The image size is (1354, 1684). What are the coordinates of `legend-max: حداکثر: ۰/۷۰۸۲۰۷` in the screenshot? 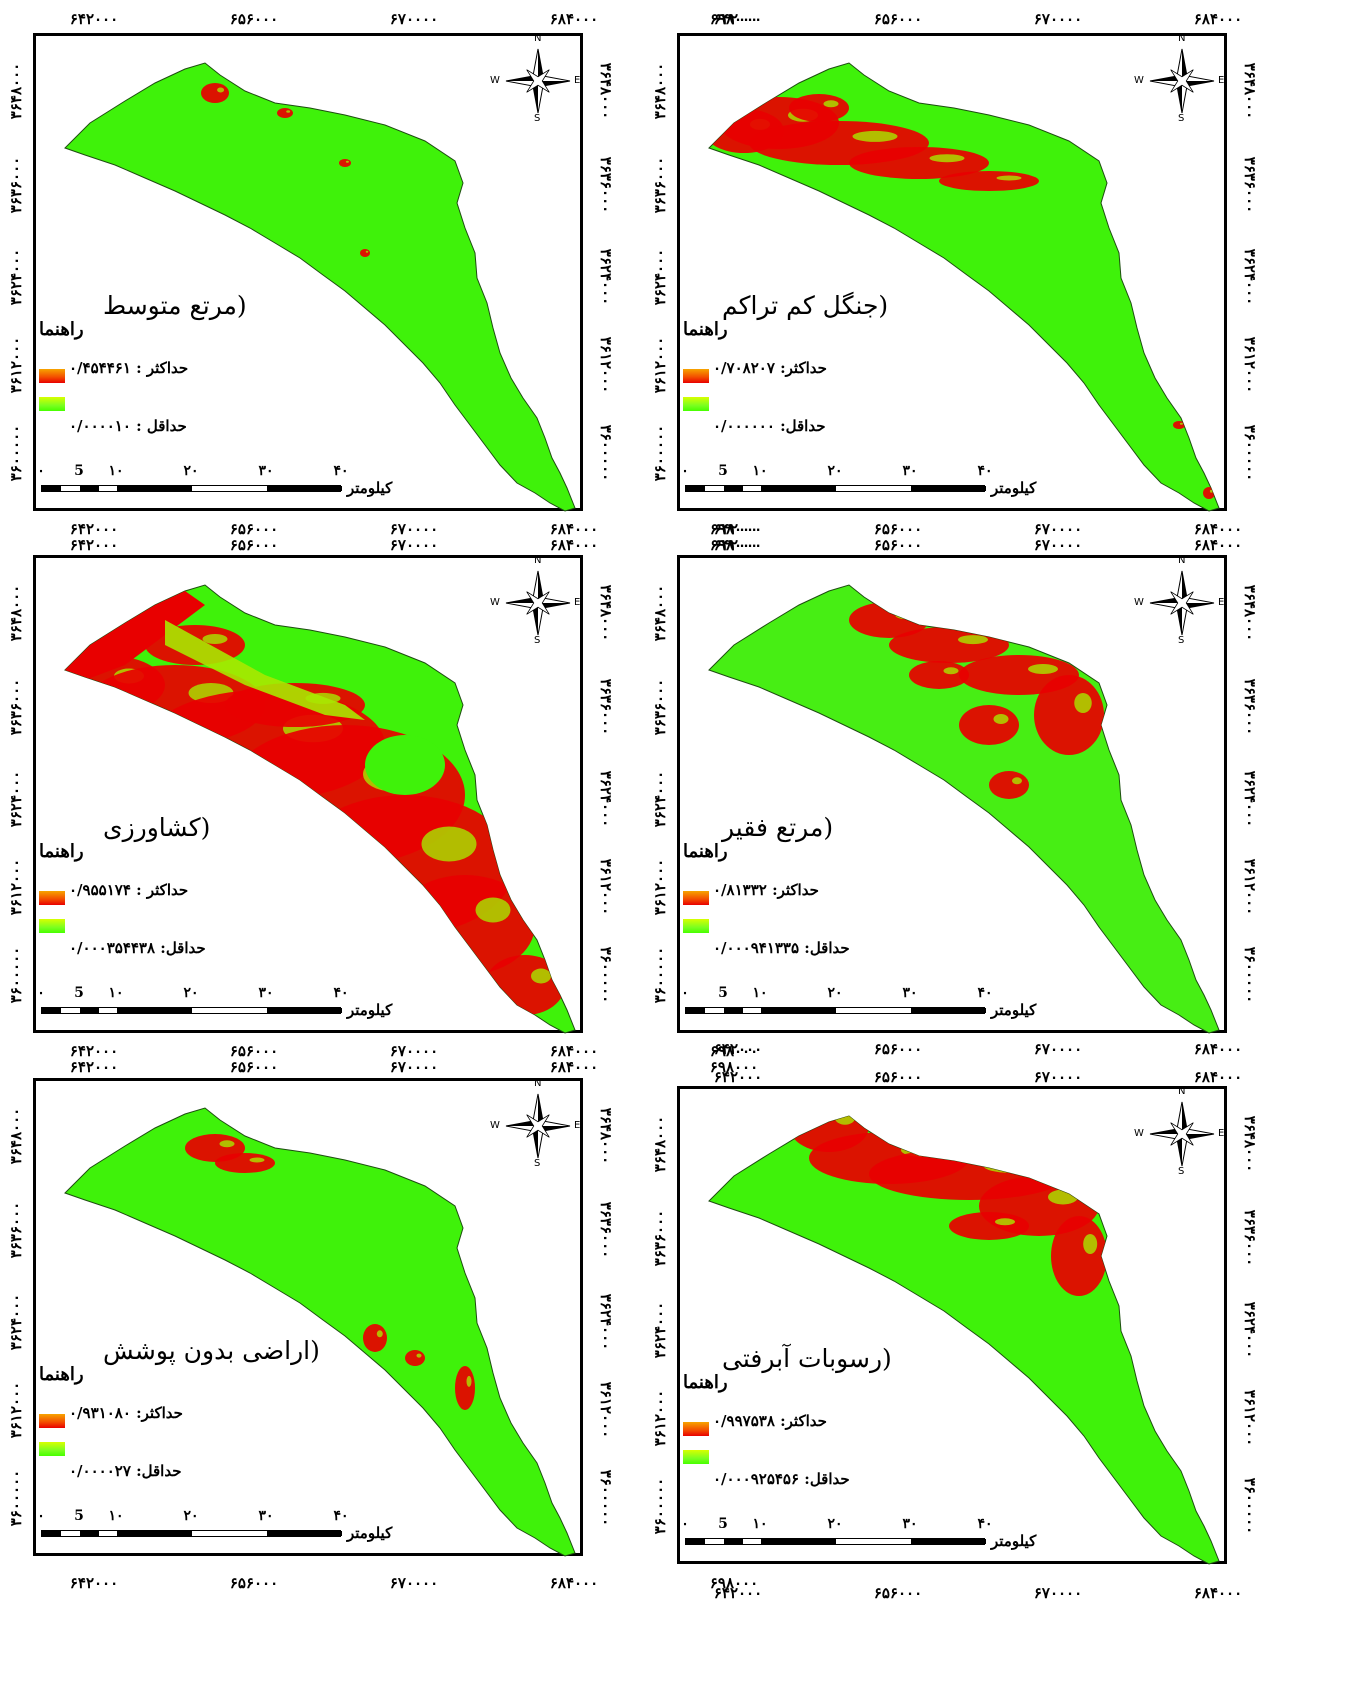 It's located at (770, 368).